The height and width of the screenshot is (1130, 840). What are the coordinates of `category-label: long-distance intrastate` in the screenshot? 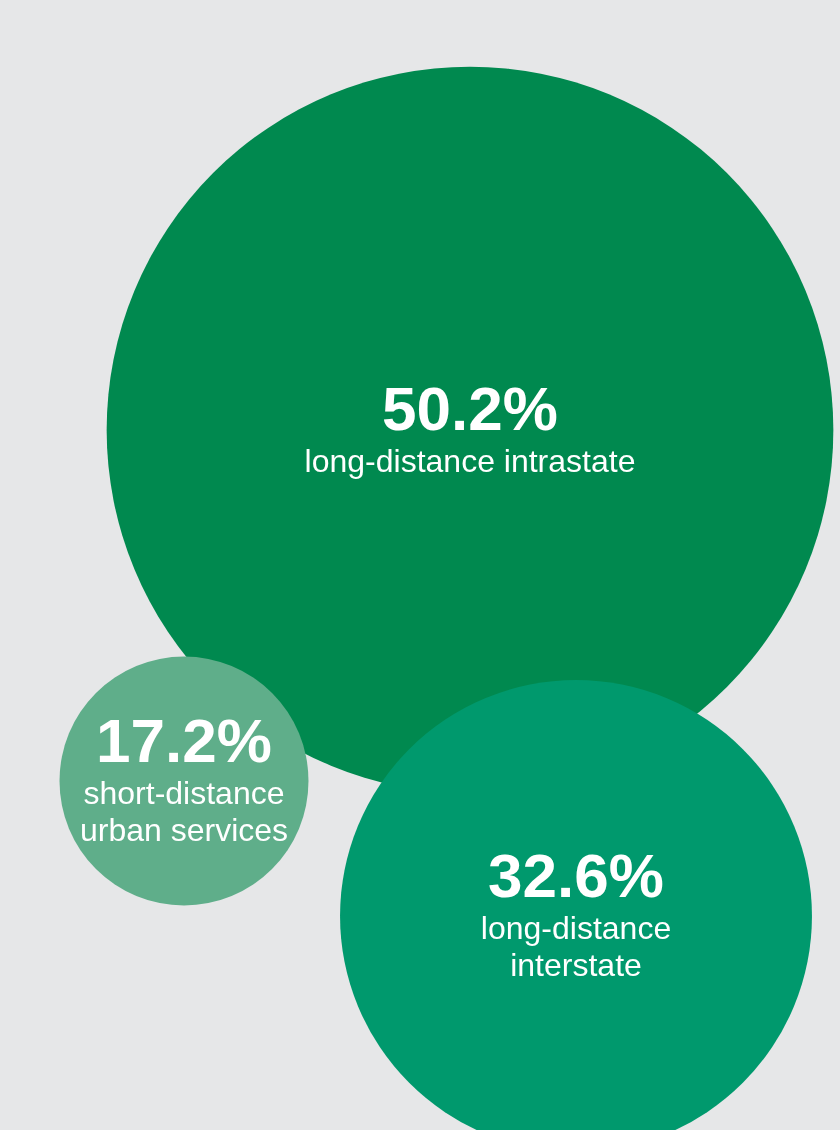 It's located at (470, 461).